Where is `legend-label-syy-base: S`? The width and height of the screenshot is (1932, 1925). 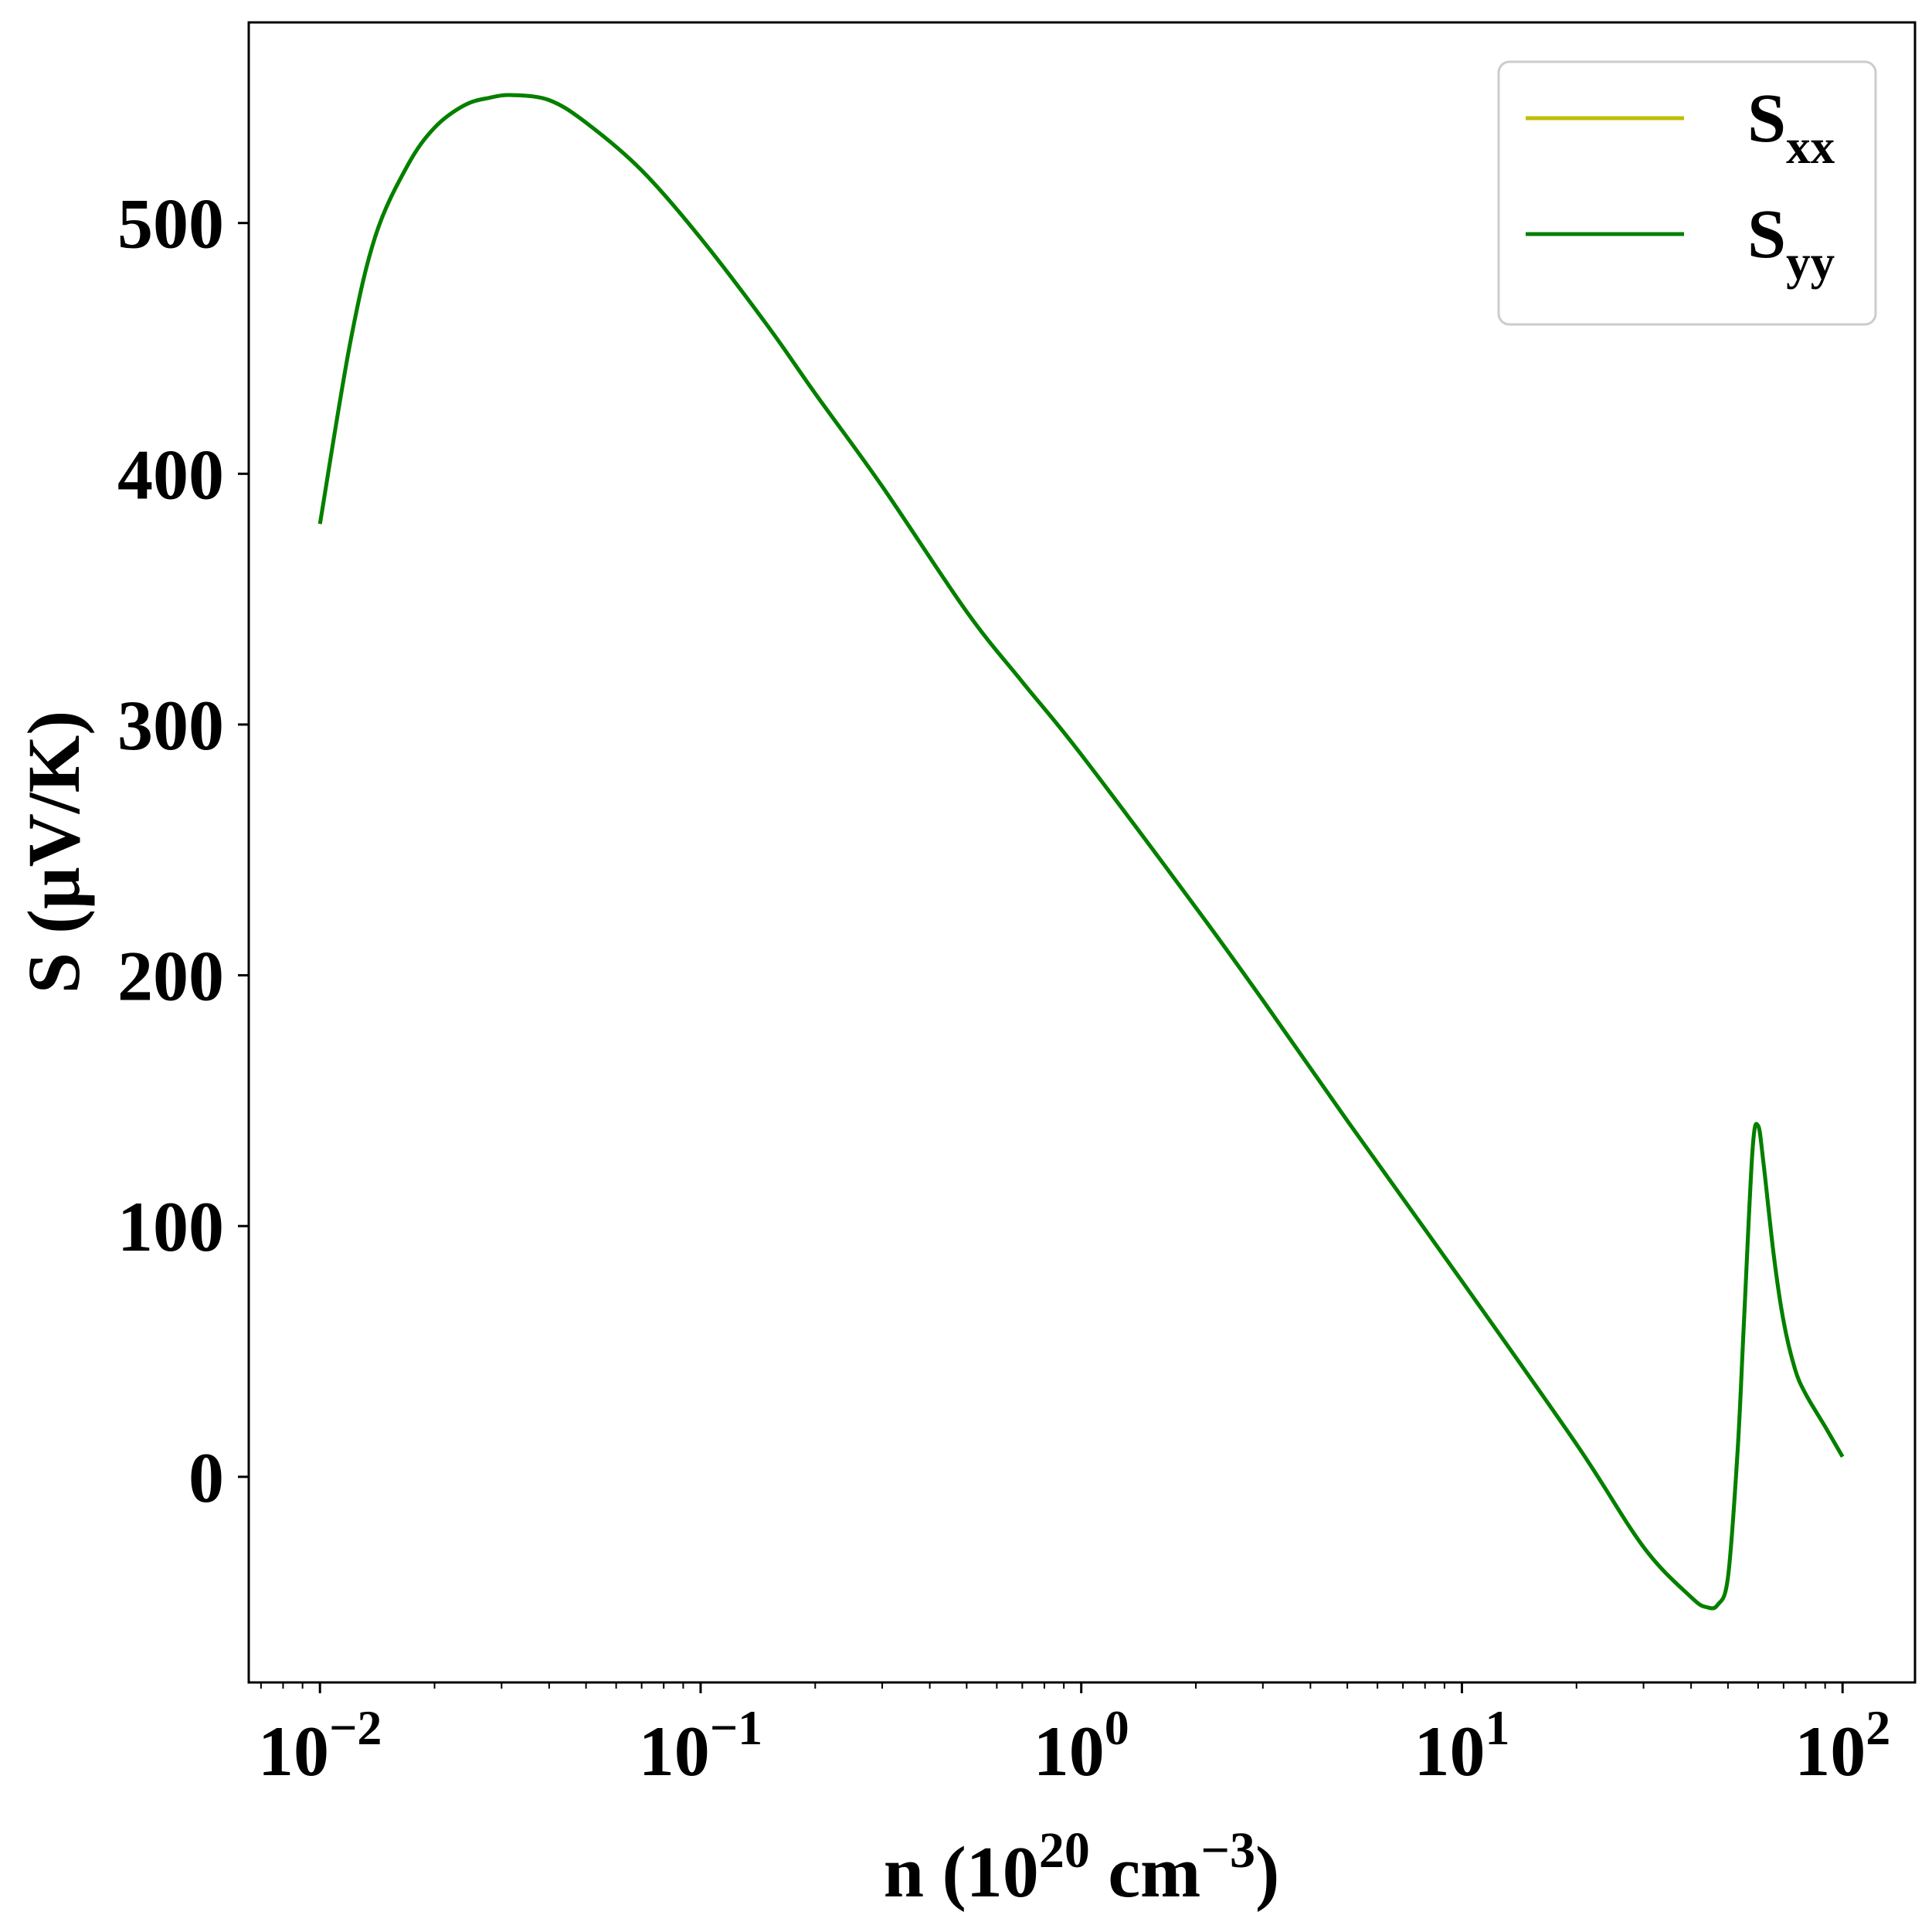 legend-label-syy-base: S is located at coordinates (1767, 234).